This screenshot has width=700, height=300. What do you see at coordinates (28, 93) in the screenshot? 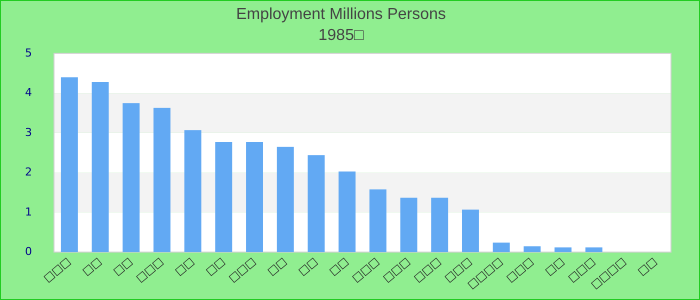
I see `y-tick-label: 4` at bounding box center [28, 93].